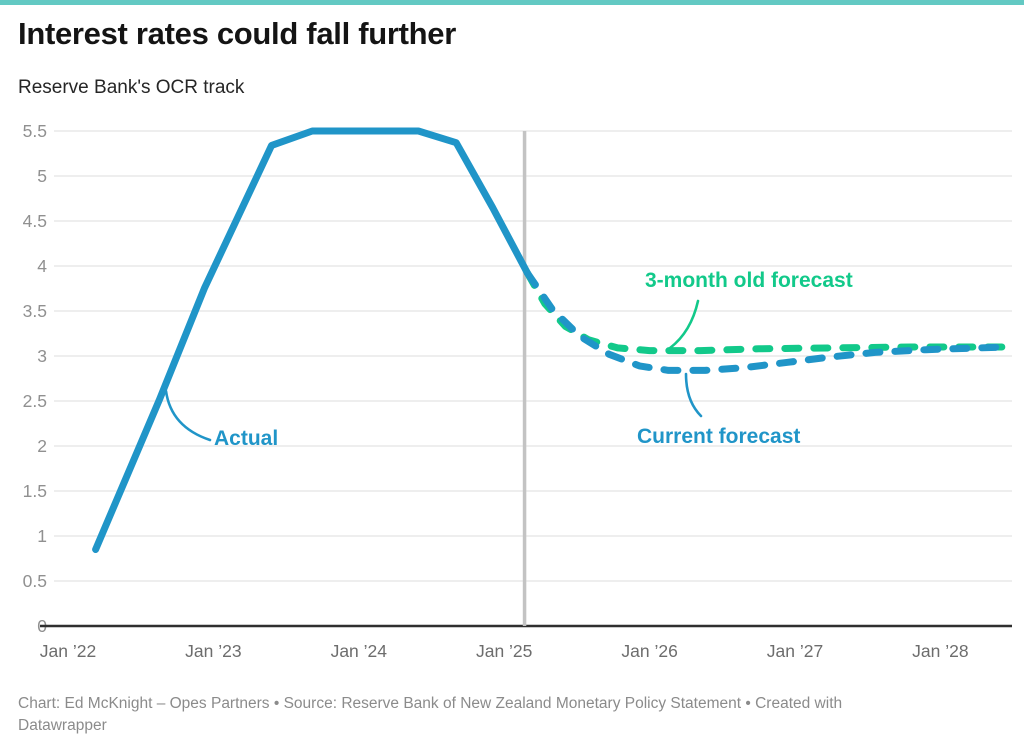 The height and width of the screenshot is (749, 1024). Describe the element at coordinates (684, 324) in the screenshot. I see `annotation-connector-3-month-old-forecast` at that location.